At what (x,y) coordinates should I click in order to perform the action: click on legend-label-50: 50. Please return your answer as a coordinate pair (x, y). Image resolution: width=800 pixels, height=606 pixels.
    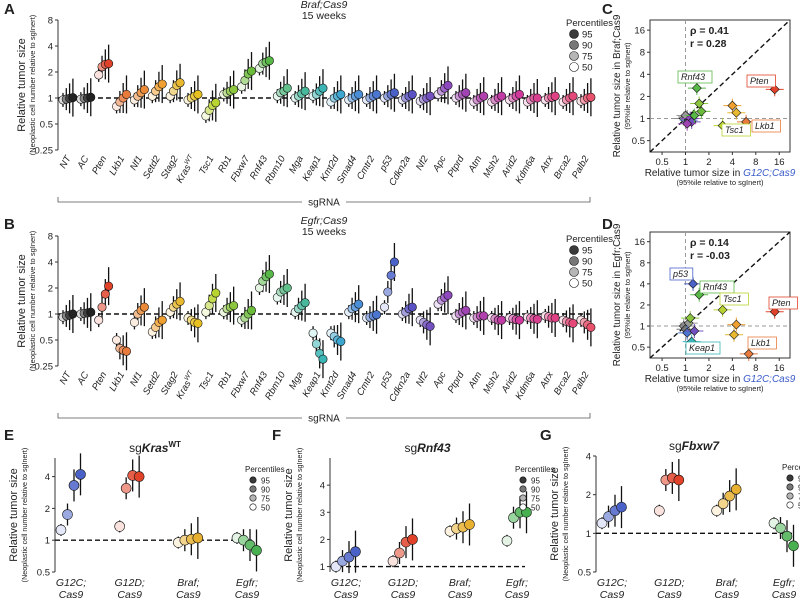
    Looking at the image, I should click on (587, 68).